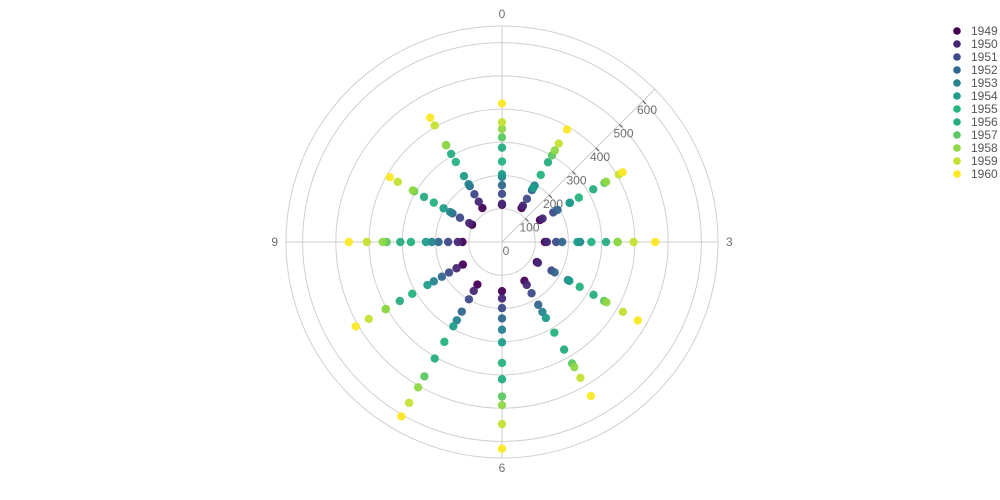  What do you see at coordinates (975, 31) in the screenshot?
I see `legend-item-1949: 1949` at bounding box center [975, 31].